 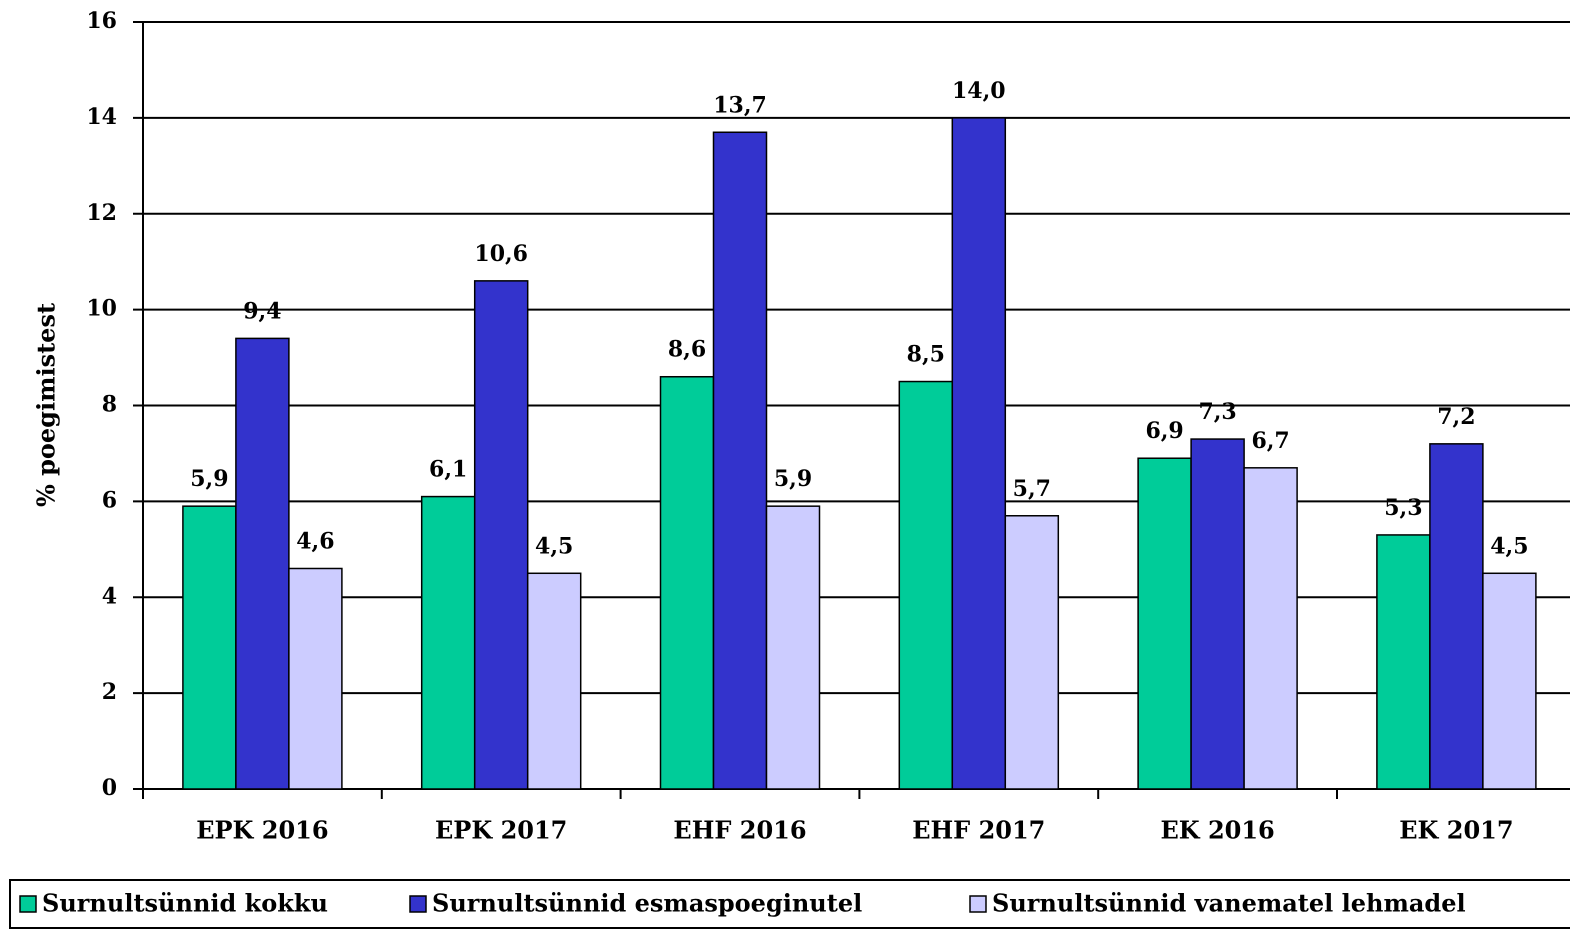 I want to click on value-label: 8,6, so click(x=687, y=350).